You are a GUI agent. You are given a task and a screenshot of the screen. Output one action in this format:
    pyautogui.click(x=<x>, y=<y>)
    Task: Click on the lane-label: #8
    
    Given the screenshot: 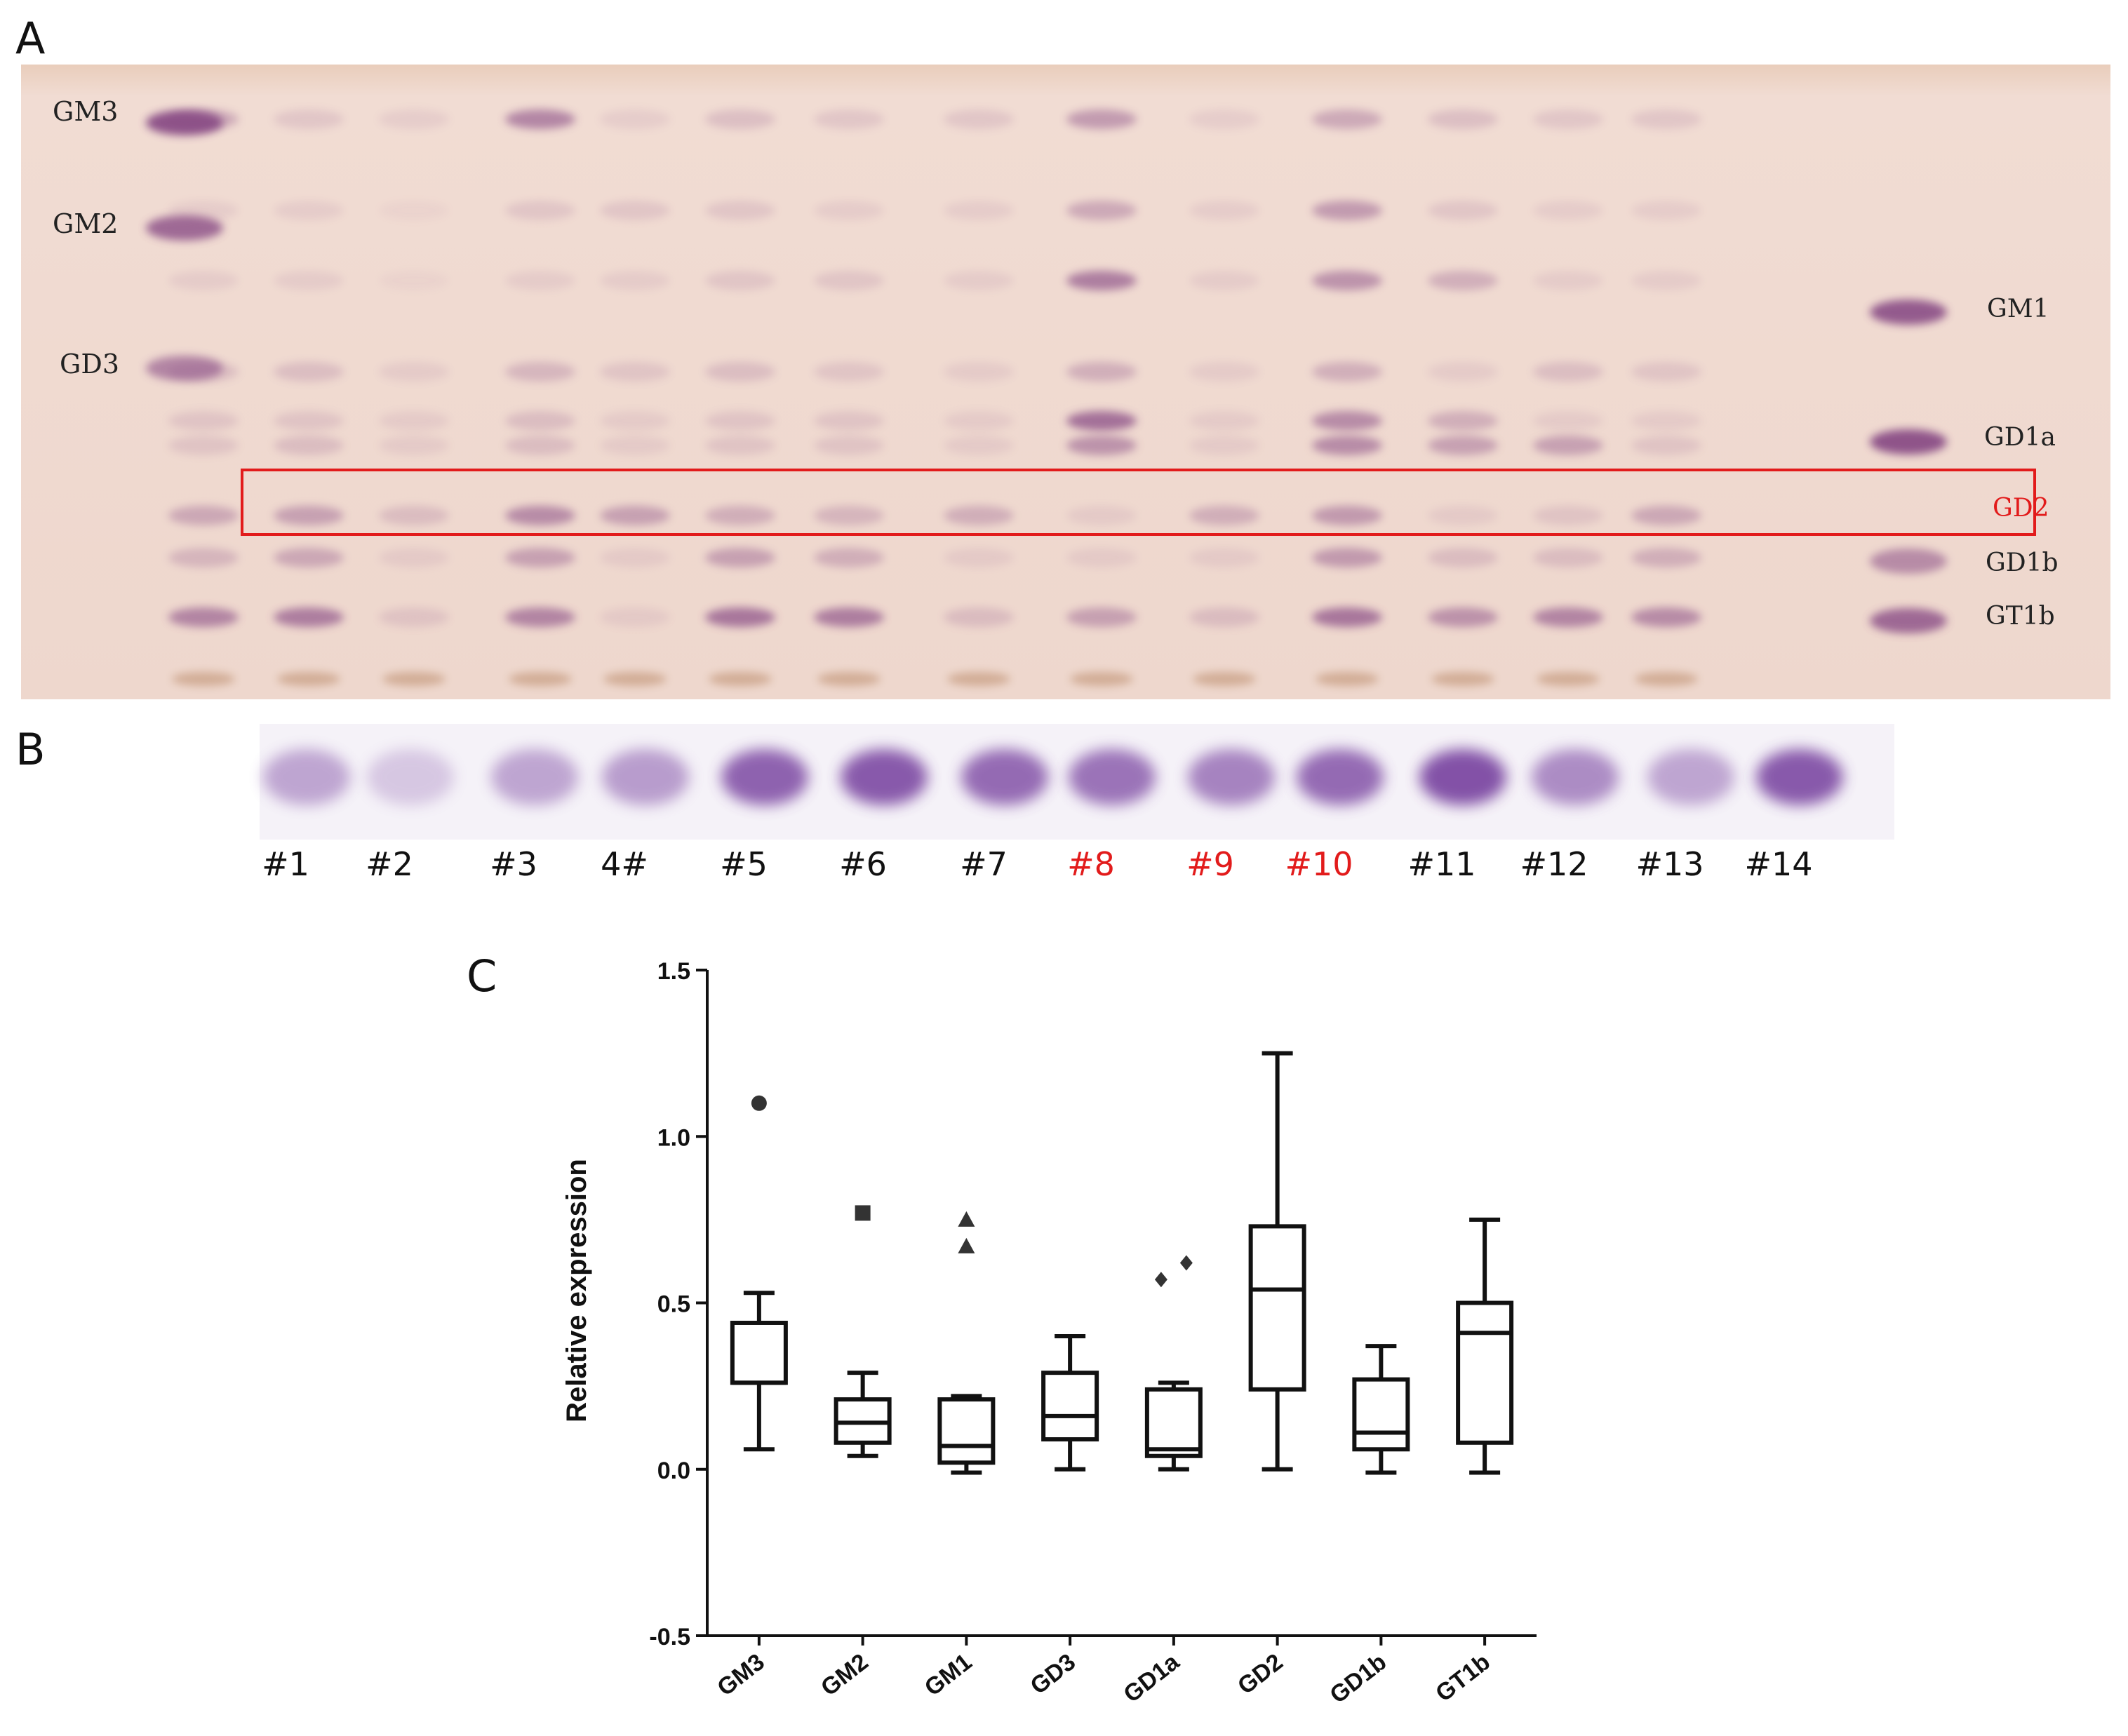 What is the action you would take?
    pyautogui.click(x=1091, y=864)
    